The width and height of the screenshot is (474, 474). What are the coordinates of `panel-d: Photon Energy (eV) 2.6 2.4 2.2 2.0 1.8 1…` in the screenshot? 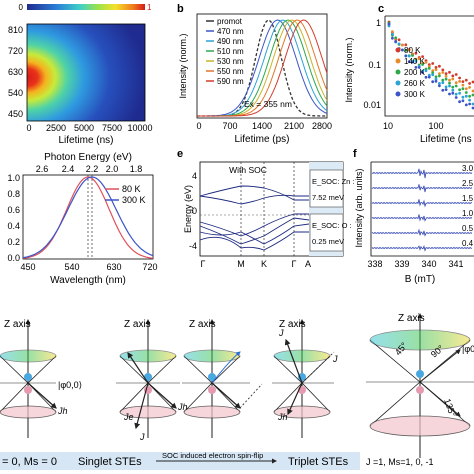 It's located at (82, 219).